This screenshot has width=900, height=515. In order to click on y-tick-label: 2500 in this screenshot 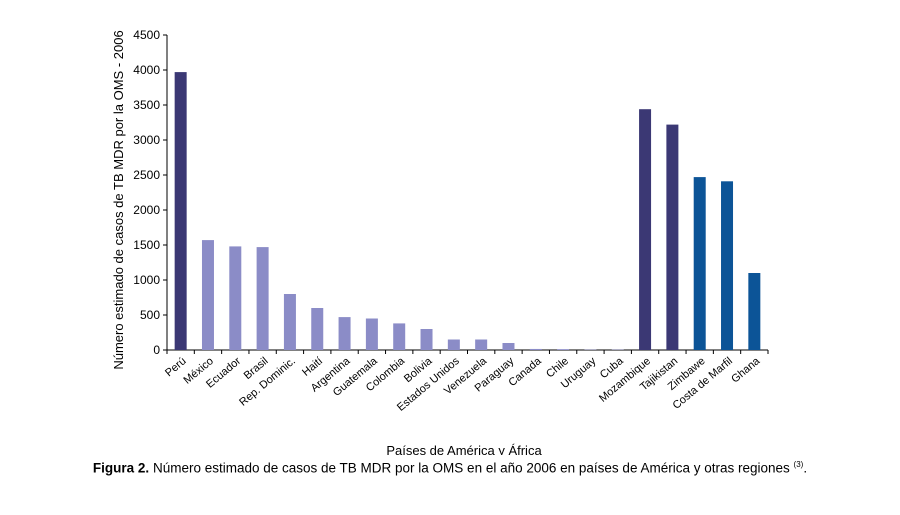, I will do `click(146, 175)`.